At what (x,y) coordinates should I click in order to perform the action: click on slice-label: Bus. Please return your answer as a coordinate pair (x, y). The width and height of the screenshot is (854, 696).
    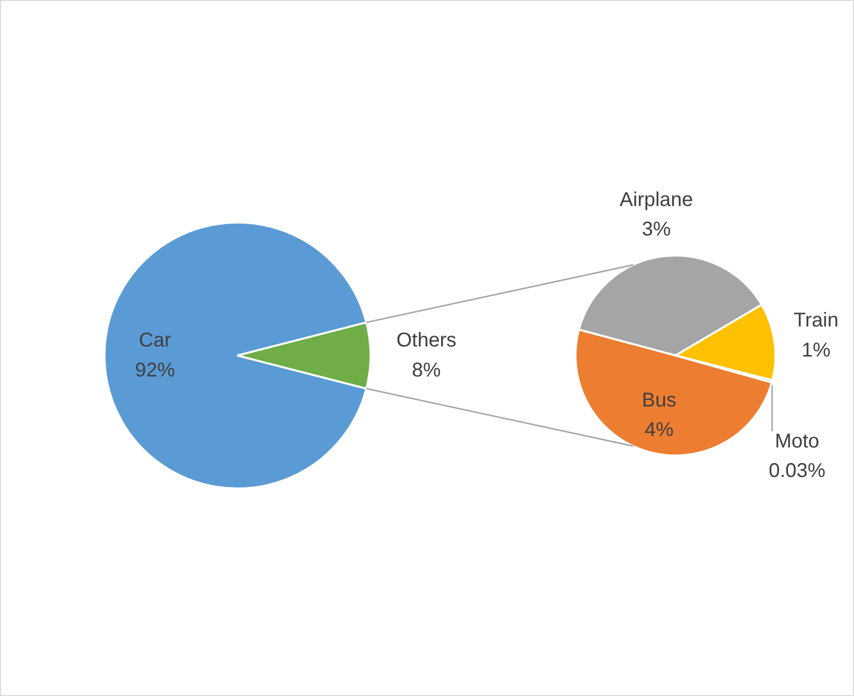
    Looking at the image, I should click on (659, 400).